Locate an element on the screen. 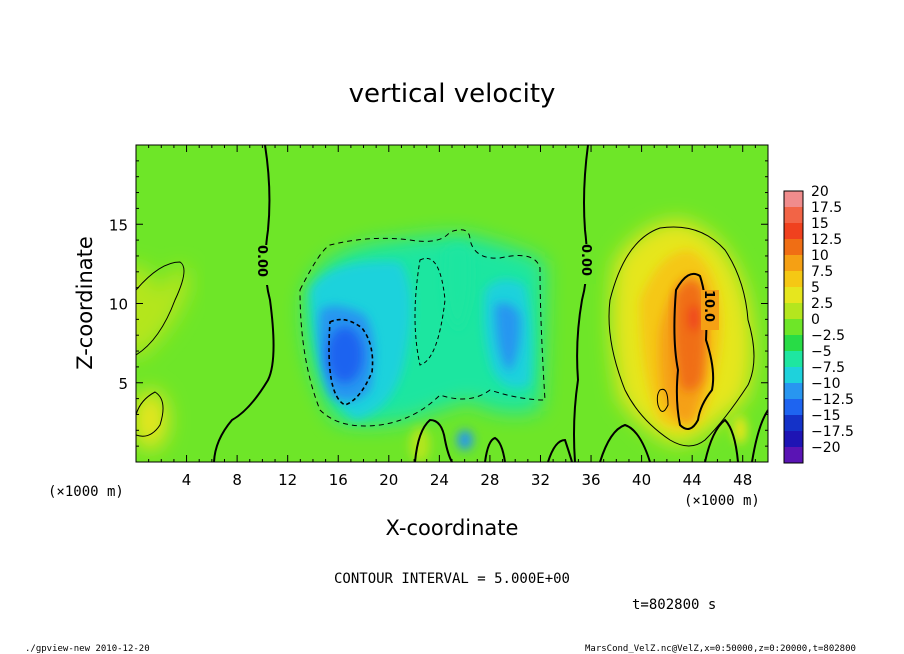  x-unit-right: (×1000 m) is located at coordinates (722, 501).